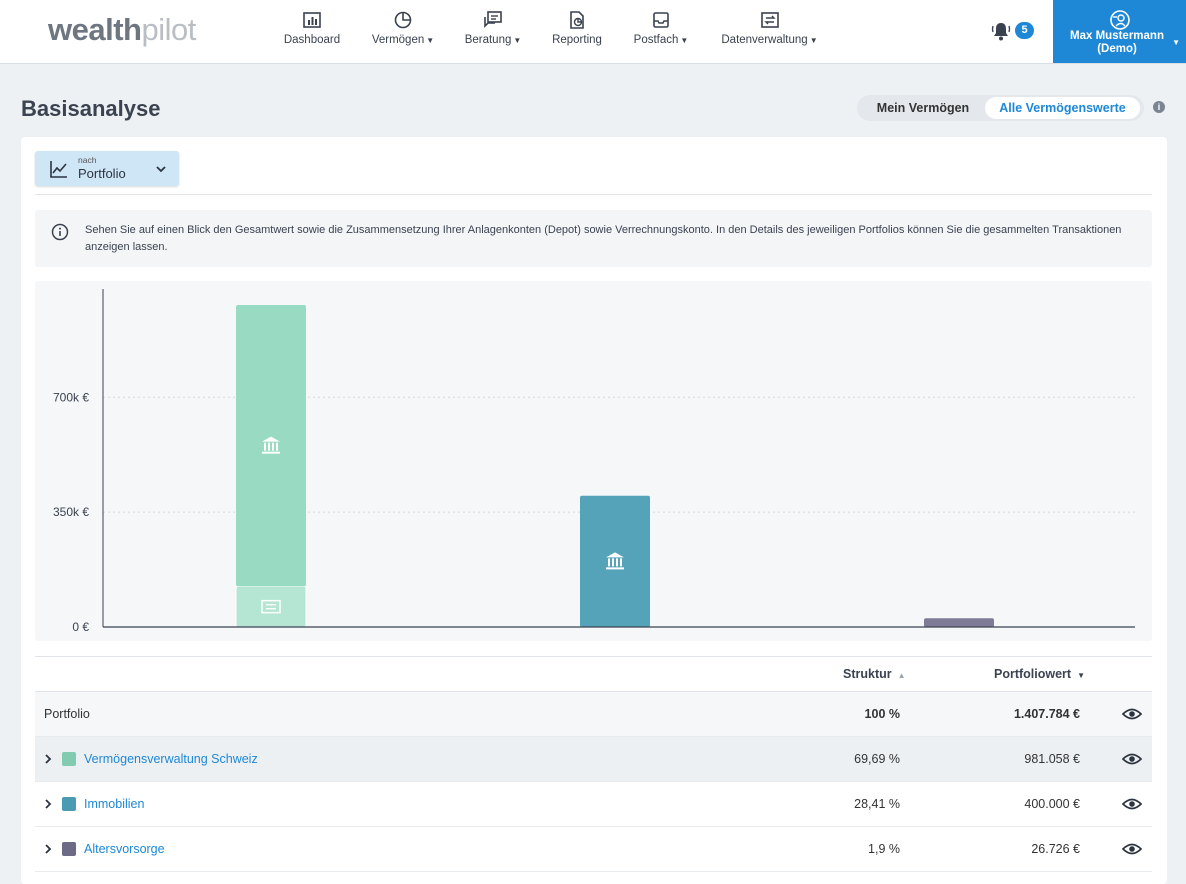 The height and width of the screenshot is (884, 1186). I want to click on table-row: Immobilien 28,41 % 400.000 €, so click(593, 804).